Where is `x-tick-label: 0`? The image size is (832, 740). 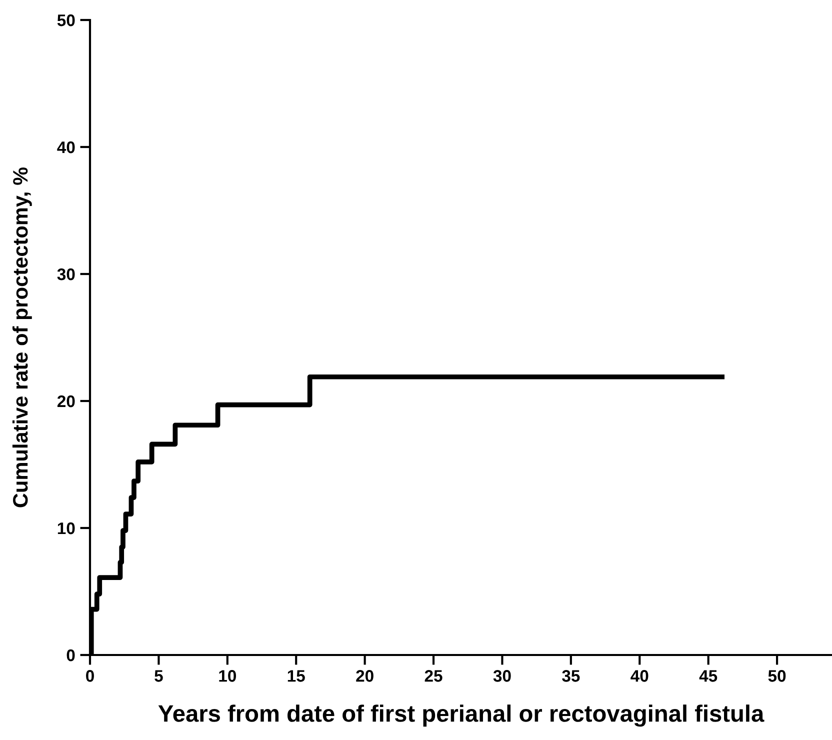 x-tick-label: 0 is located at coordinates (90, 676).